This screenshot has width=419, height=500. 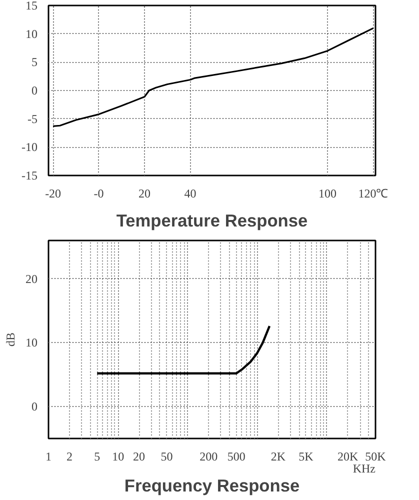 I want to click on y-tick-label: 5, so click(x=35, y=62).